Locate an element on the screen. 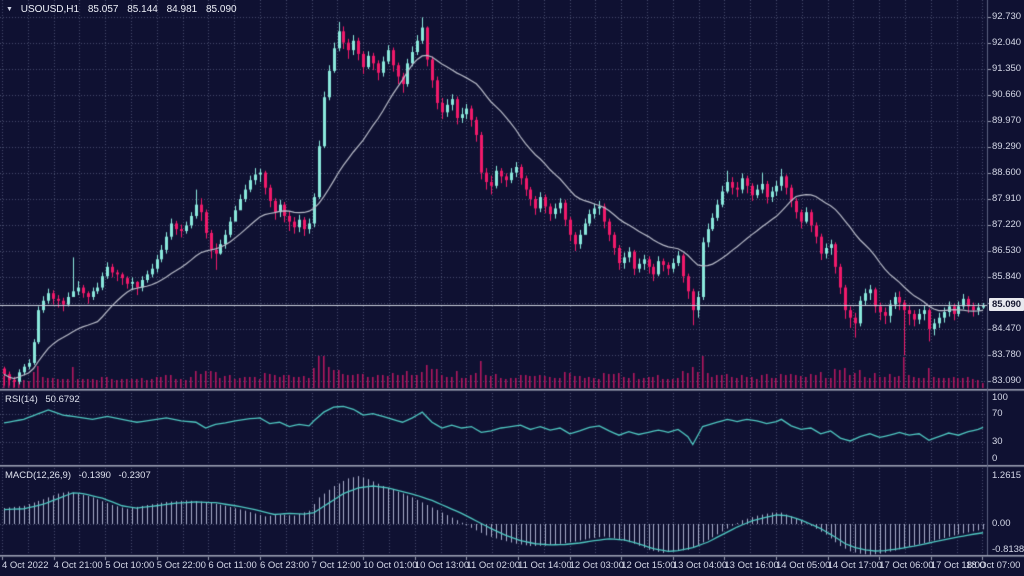 This screenshot has height=576, width=1024. time-axis-label: 10 Oct 13:00 is located at coordinates (442, 565).